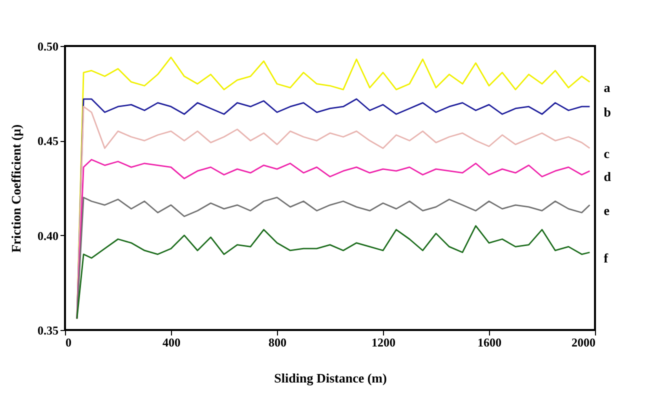 The width and height of the screenshot is (670, 406). I want to click on series-label: a, so click(607, 87).